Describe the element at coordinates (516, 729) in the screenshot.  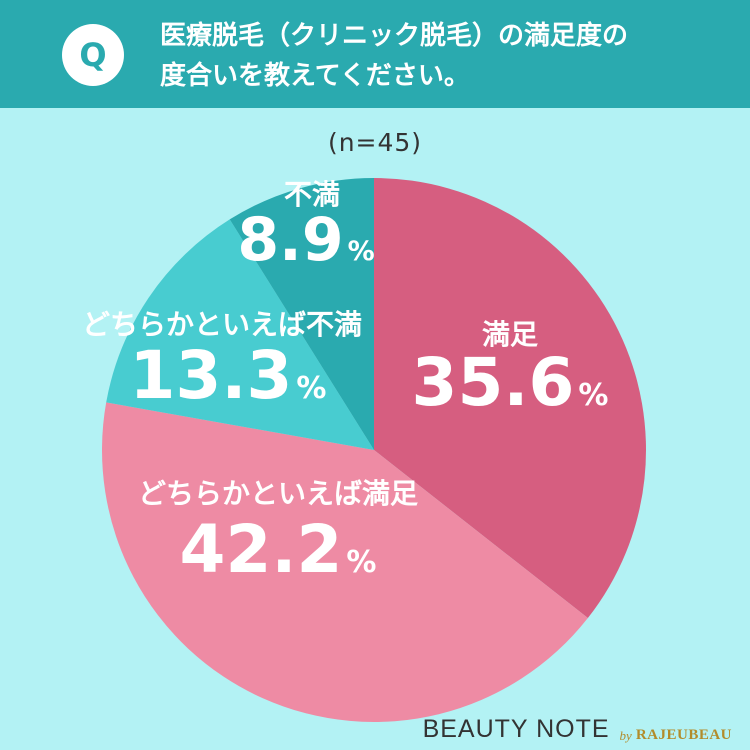
I see `brand-logo: BEAUTY NOTE` at that location.